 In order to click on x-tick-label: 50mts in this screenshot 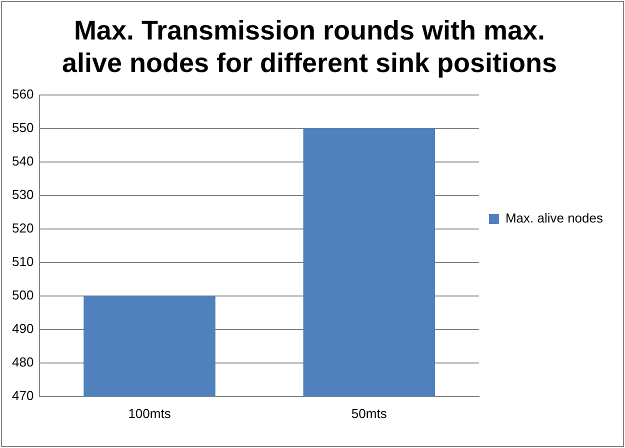, I will do `click(369, 413)`.